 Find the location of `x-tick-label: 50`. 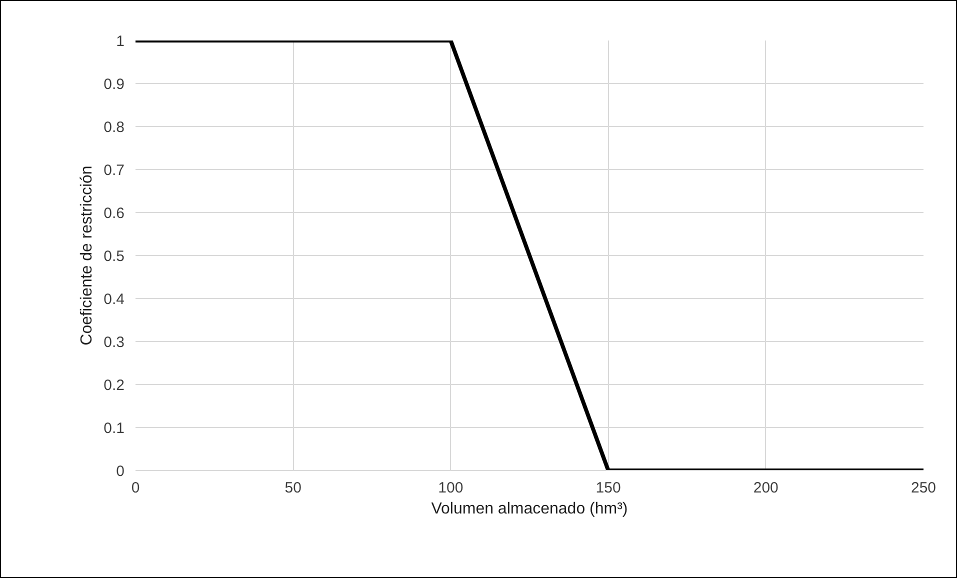

x-tick-label: 50 is located at coordinates (293, 488).